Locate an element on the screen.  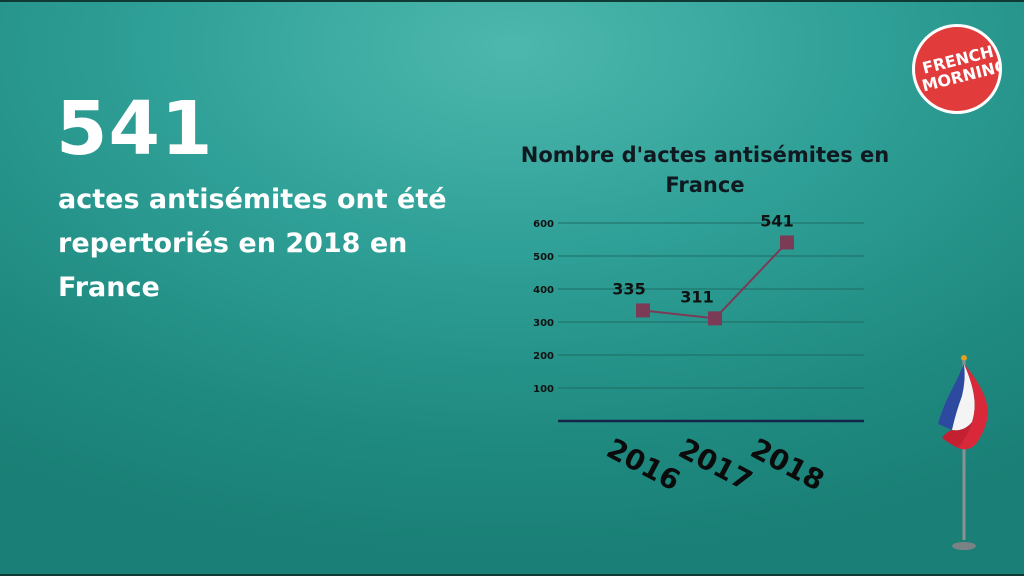
x-tick-label-2017: 2017 is located at coordinates (715, 465).